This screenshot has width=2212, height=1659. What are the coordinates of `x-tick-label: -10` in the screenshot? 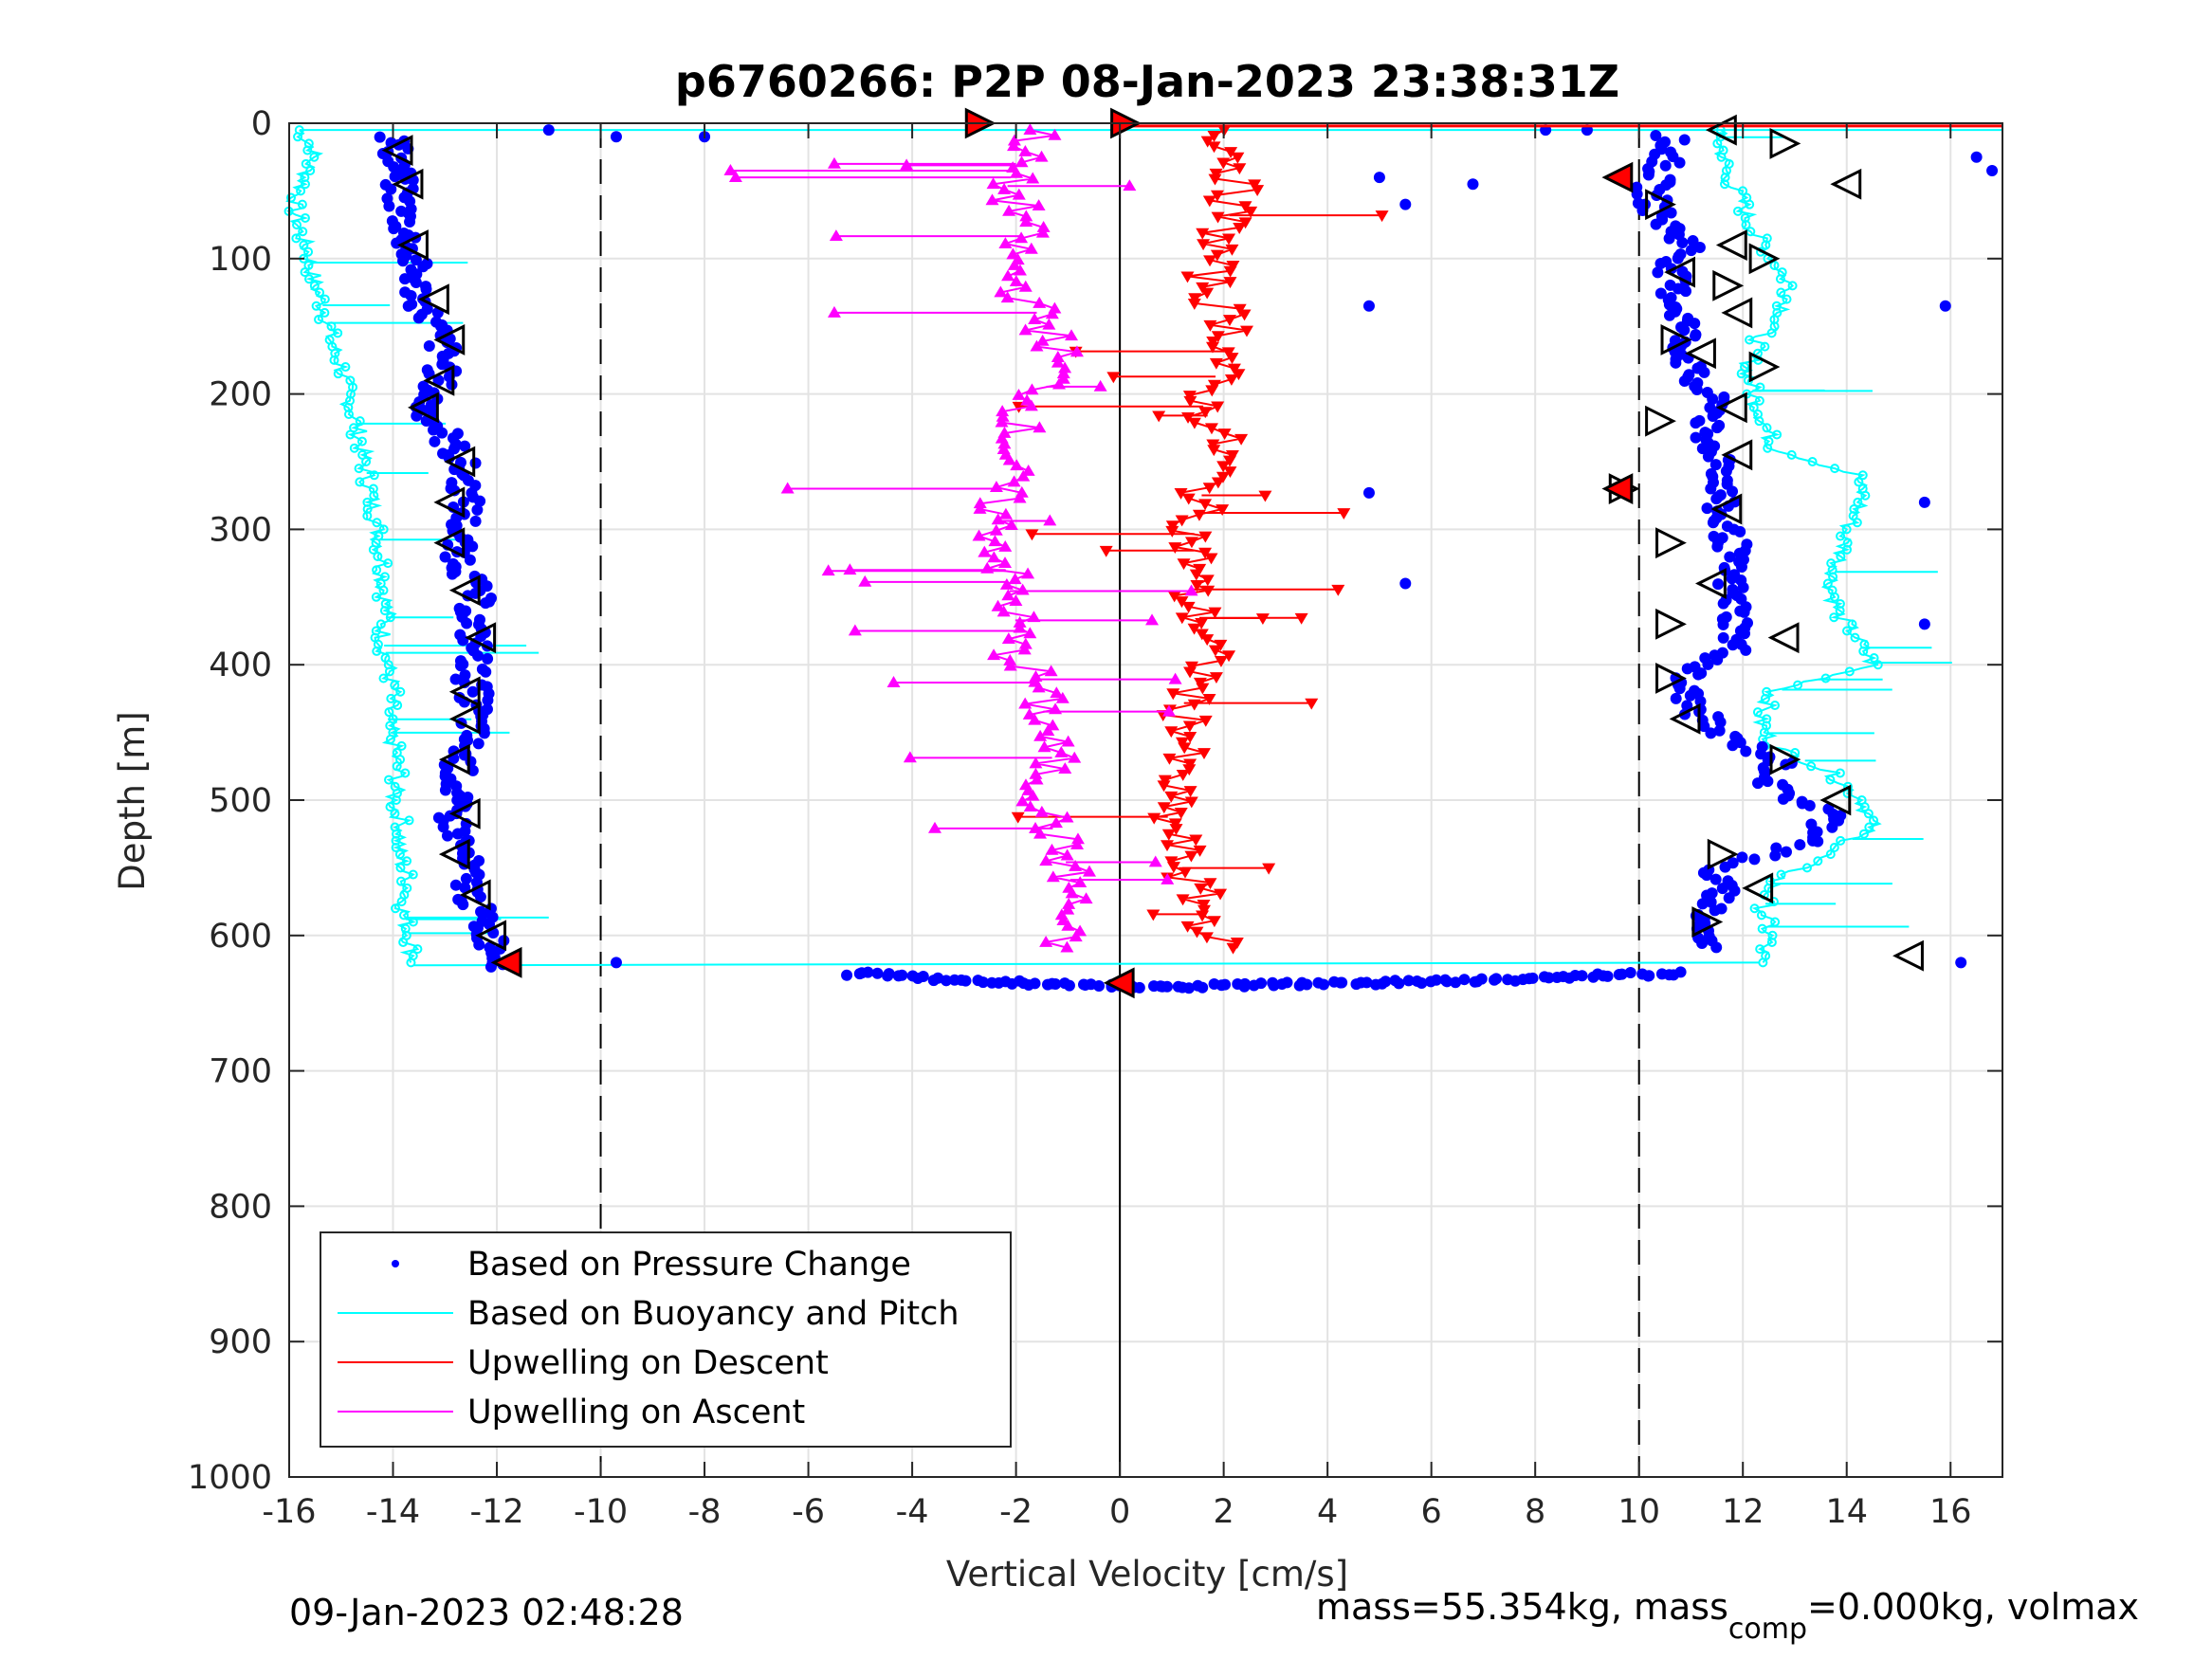 It's located at (601, 1512).